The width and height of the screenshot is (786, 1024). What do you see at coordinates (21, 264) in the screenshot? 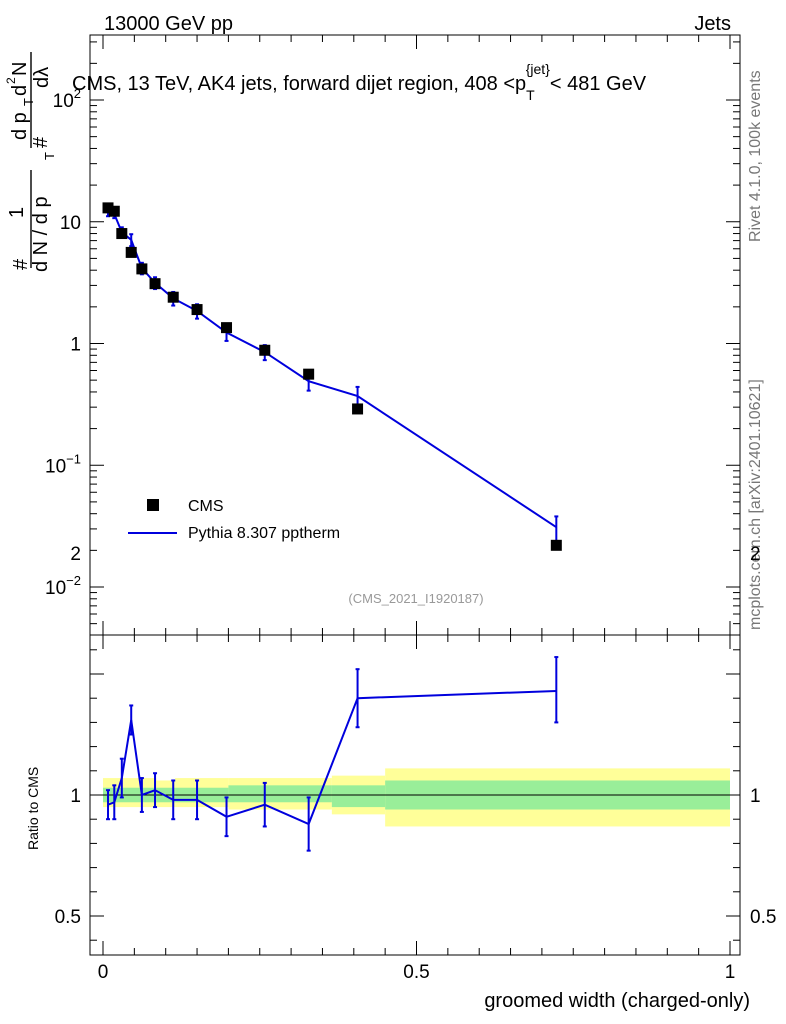
I see `ylabel-hash-1: #` at bounding box center [21, 264].